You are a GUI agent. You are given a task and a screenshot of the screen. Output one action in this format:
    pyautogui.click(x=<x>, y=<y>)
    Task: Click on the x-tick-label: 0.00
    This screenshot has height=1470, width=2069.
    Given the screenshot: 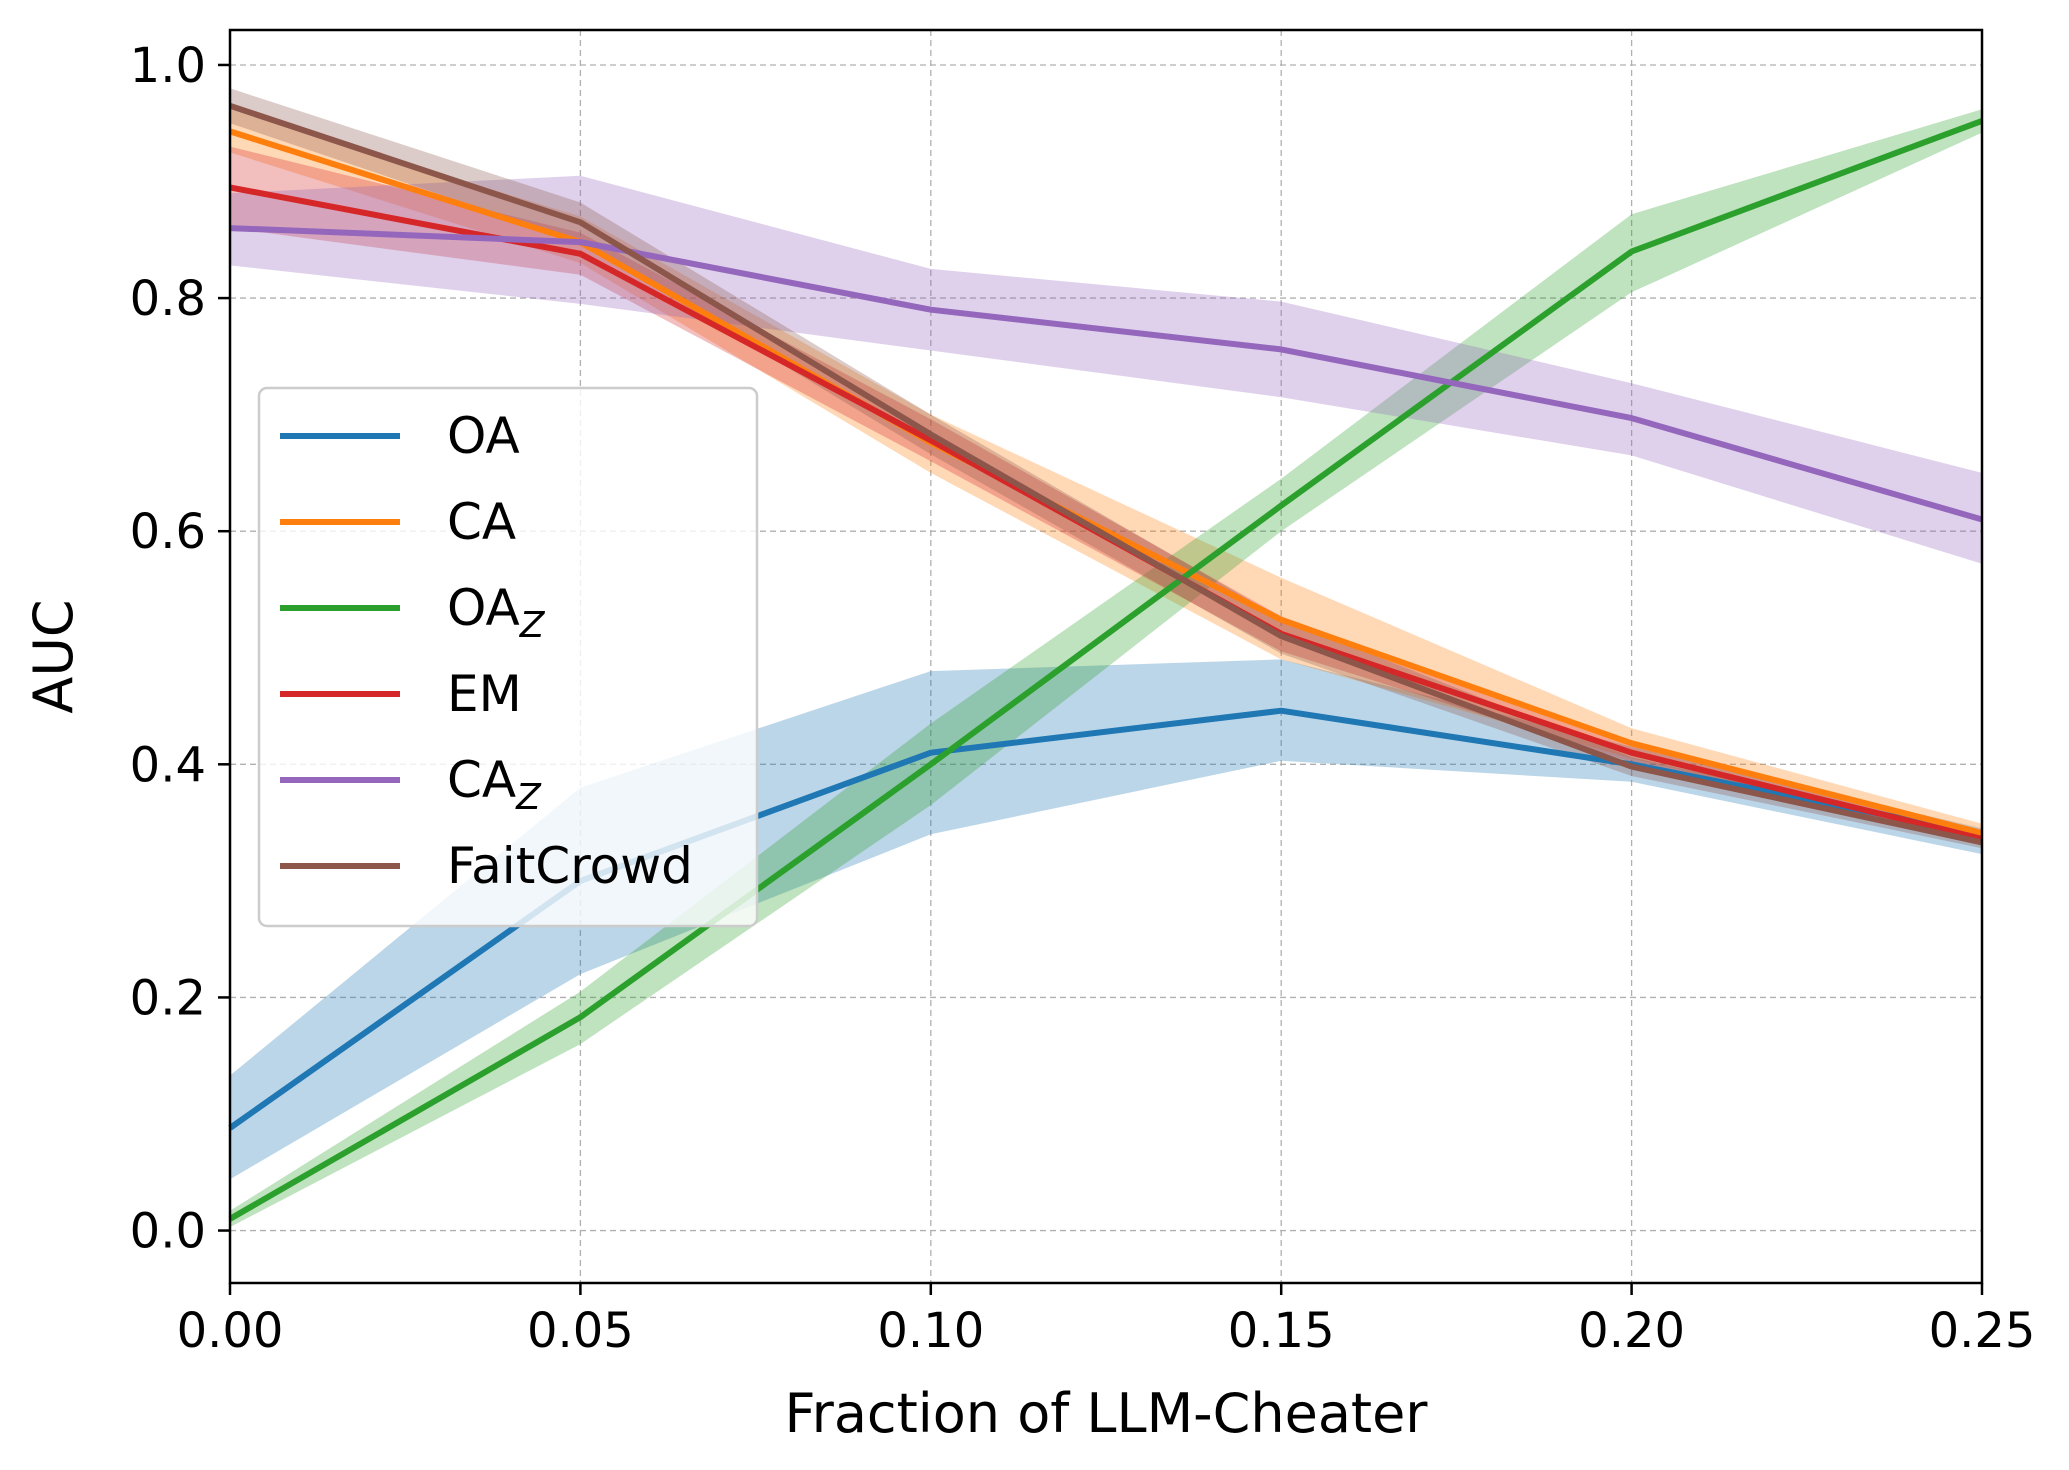 What is the action you would take?
    pyautogui.click(x=230, y=1331)
    